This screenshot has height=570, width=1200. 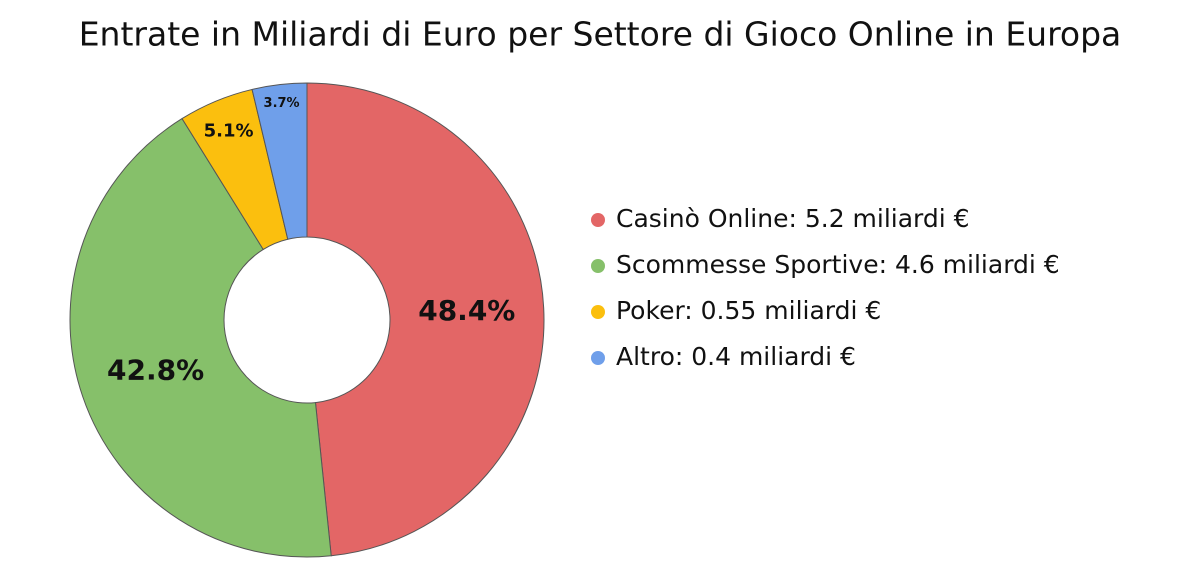 What do you see at coordinates (282, 103) in the screenshot?
I see `slice-label: 3.7%` at bounding box center [282, 103].